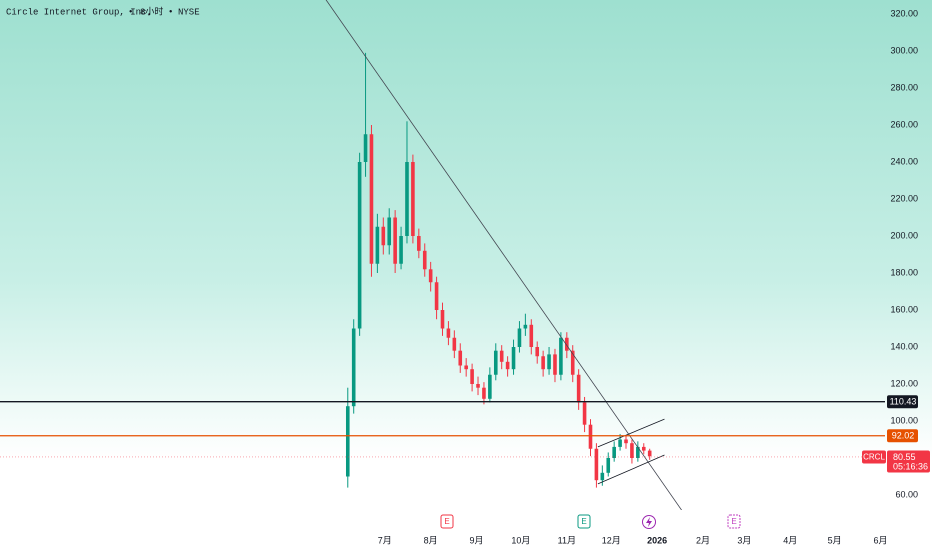 The height and width of the screenshot is (555, 932). What do you see at coordinates (904, 198) in the screenshot?
I see `y-tick-label: 220.00` at bounding box center [904, 198].